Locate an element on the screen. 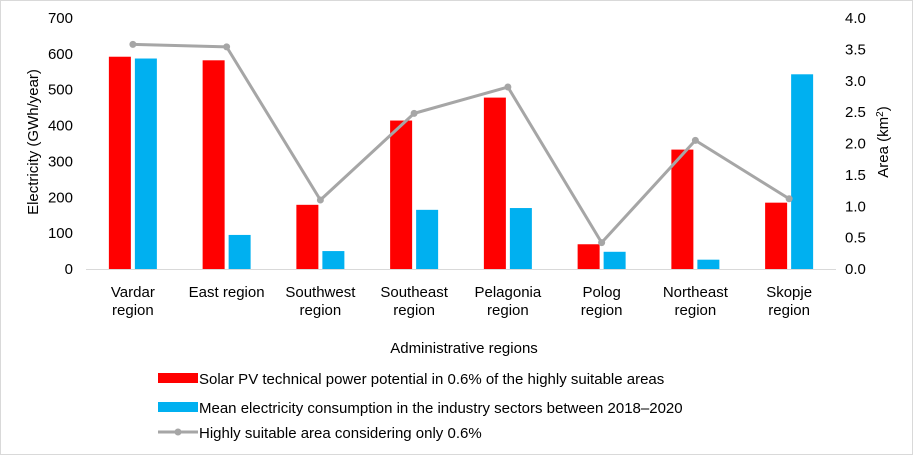 This screenshot has width=913, height=455. x-tick-label-line: Southwest is located at coordinates (320, 292).